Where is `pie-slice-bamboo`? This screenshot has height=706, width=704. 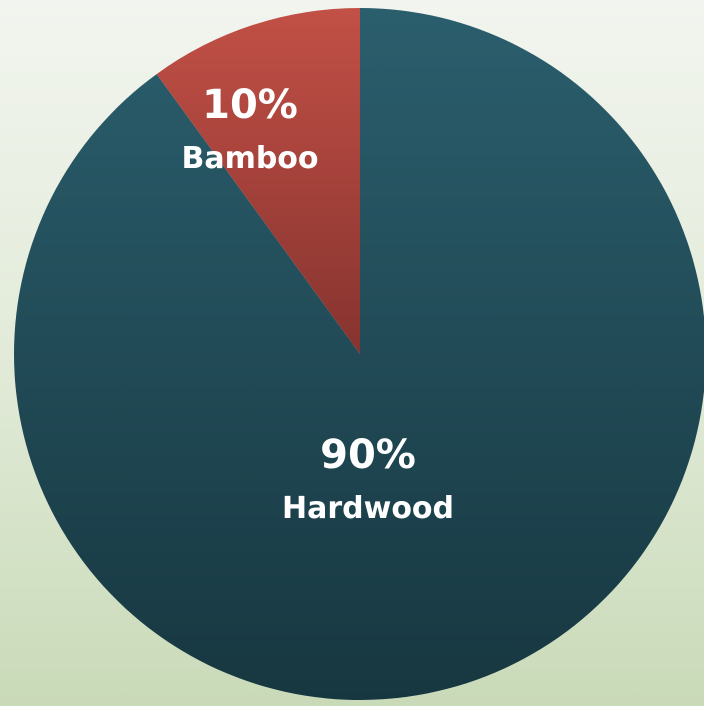 pie-slice-bamboo is located at coordinates (258, 181).